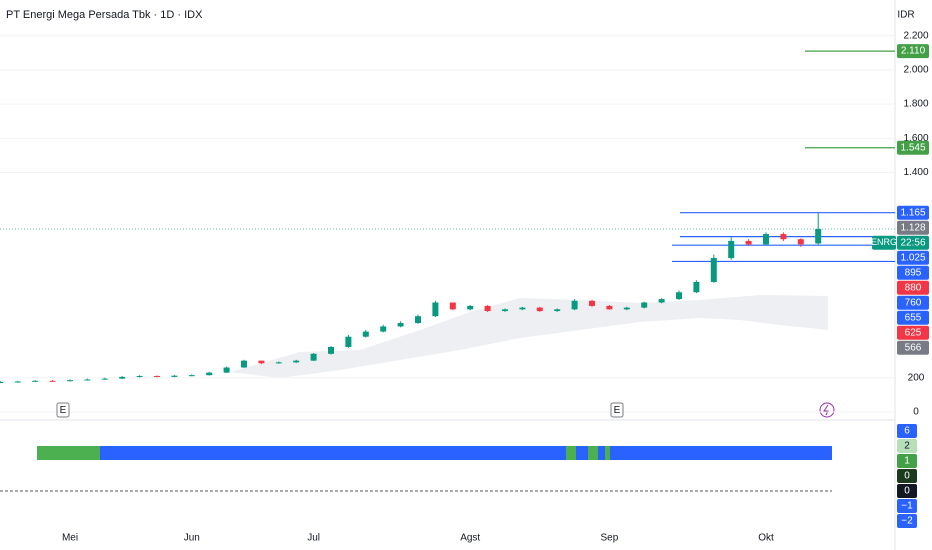  I want to click on x-tick-label: Sep, so click(610, 538).